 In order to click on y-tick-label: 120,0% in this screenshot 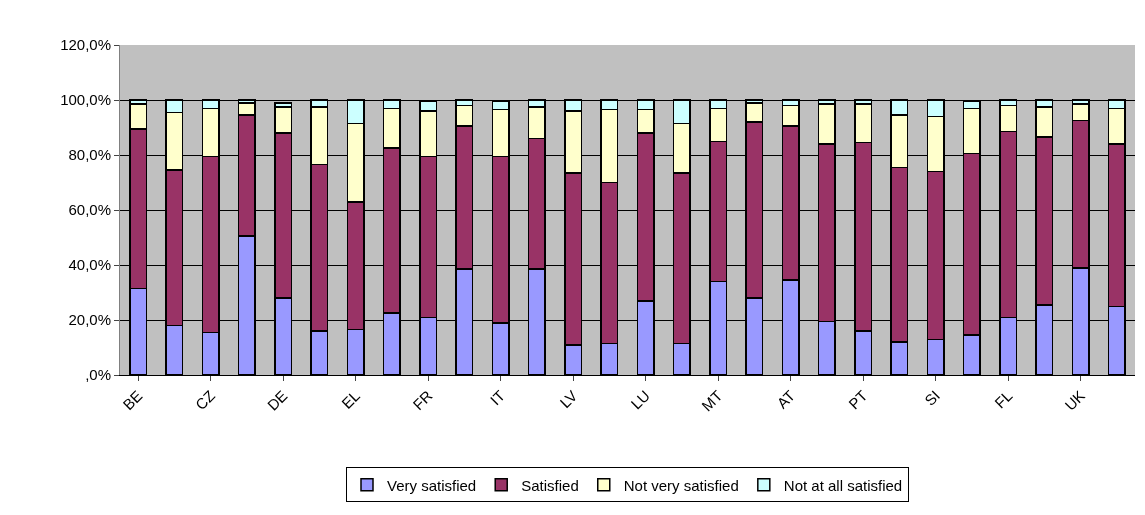, I will do `click(85, 45)`.